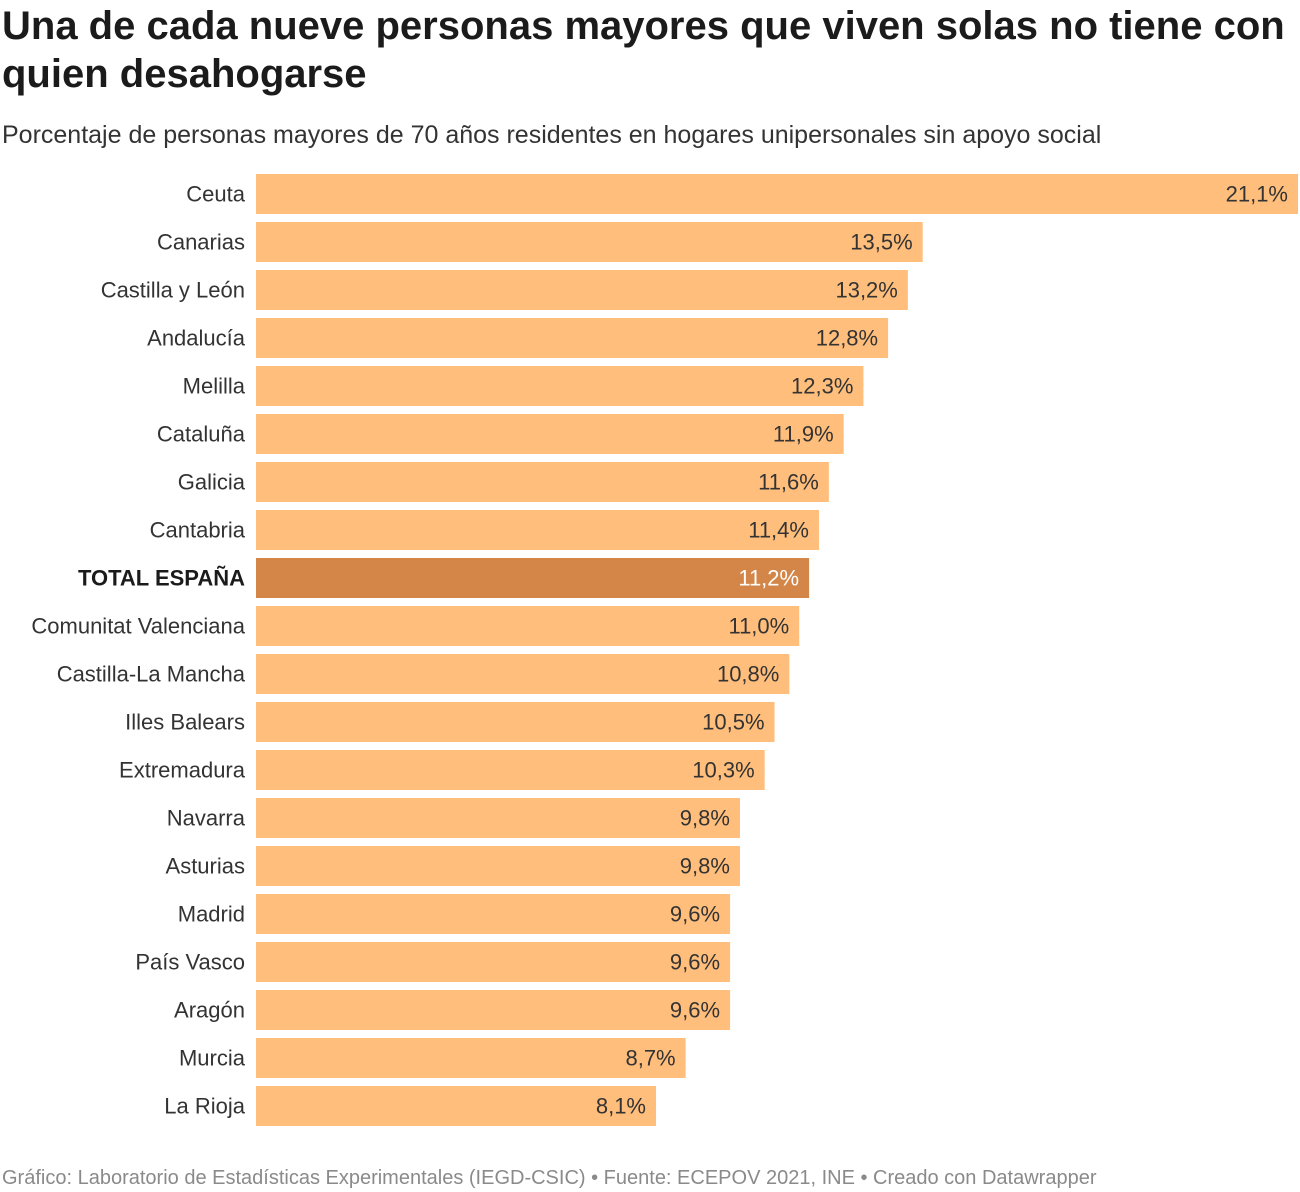 This screenshot has height=1192, width=1300. I want to click on value-label: 11,6%, so click(788, 482).